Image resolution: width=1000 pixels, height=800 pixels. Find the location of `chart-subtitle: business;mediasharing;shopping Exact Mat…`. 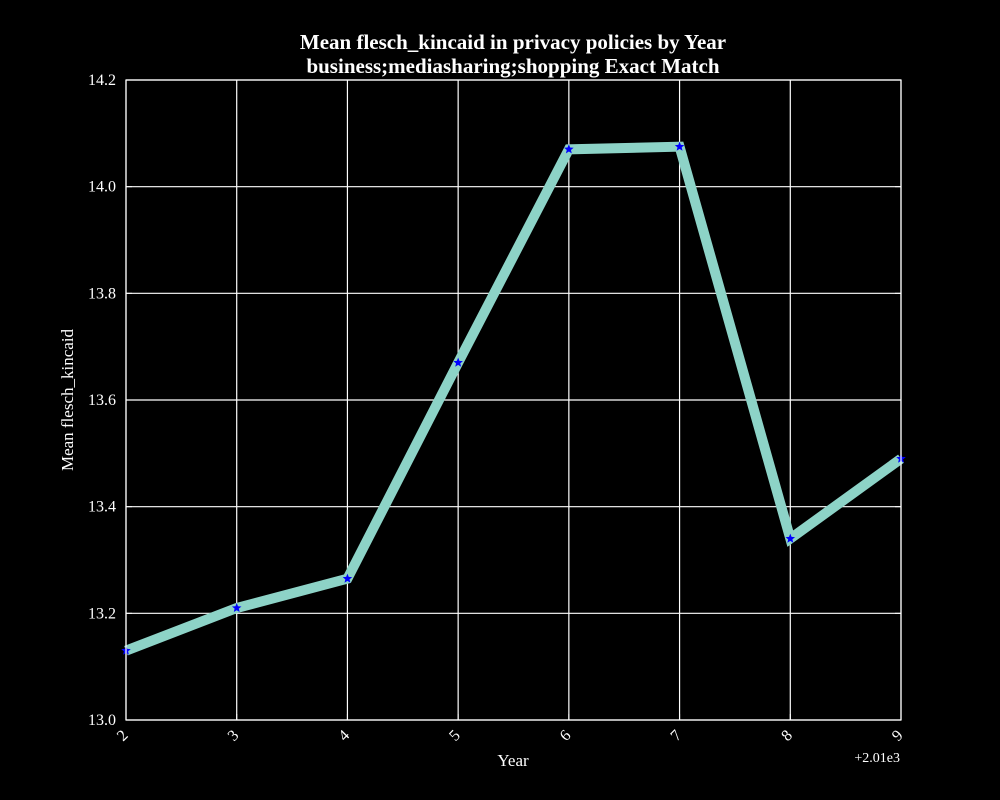

chart-subtitle: business;mediasharing;shopping Exact Mat… is located at coordinates (512, 66).